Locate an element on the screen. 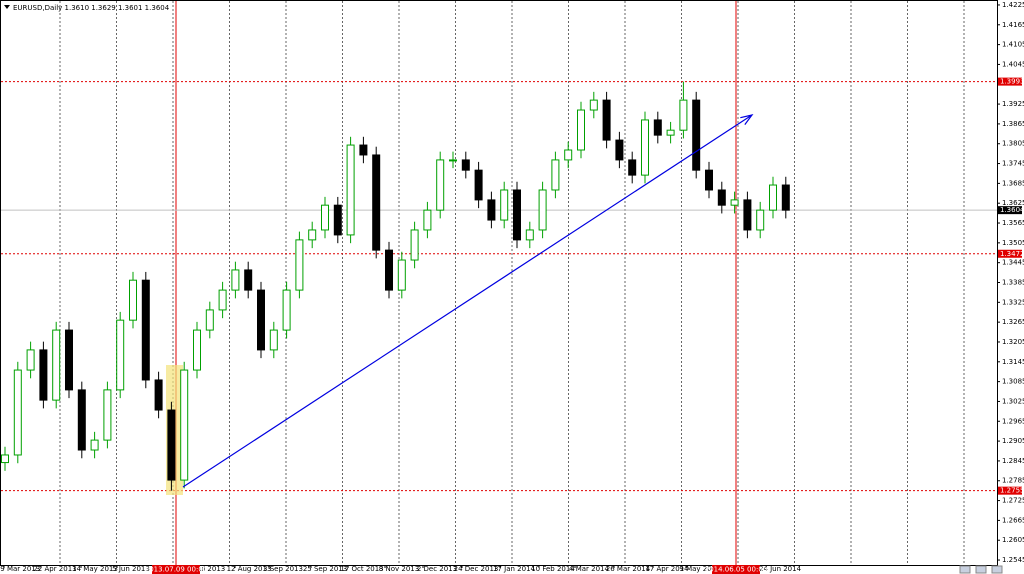 This screenshot has width=1024, height=574. y-tick-label: 1.3685 is located at coordinates (1013, 183).